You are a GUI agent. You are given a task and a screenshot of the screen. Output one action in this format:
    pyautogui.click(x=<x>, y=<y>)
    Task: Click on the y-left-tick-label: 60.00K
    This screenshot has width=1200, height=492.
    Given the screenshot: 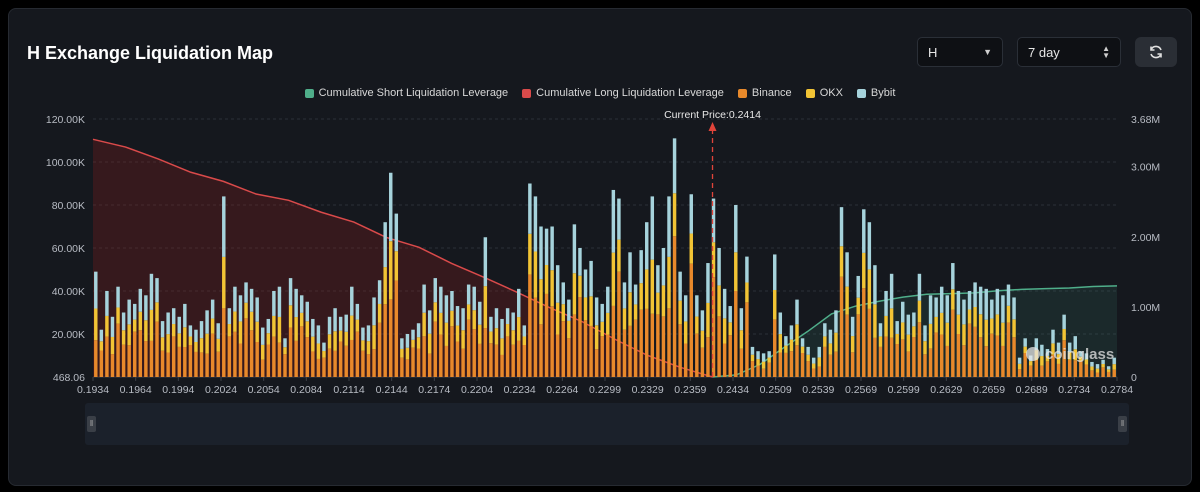 What is the action you would take?
    pyautogui.click(x=68, y=249)
    